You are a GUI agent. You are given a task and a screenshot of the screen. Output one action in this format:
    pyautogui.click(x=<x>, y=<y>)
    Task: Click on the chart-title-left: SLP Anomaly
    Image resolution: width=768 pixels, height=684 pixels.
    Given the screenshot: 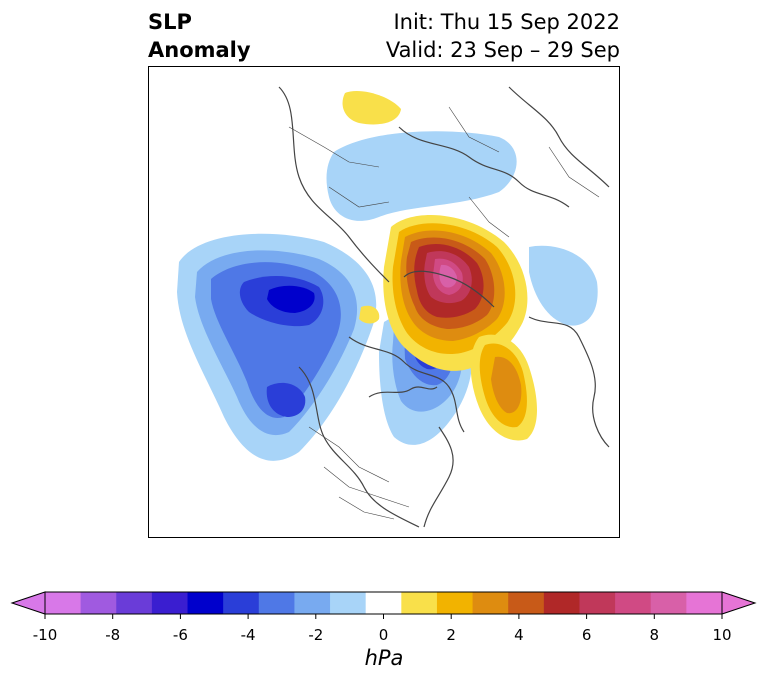 What is the action you would take?
    pyautogui.click(x=199, y=36)
    